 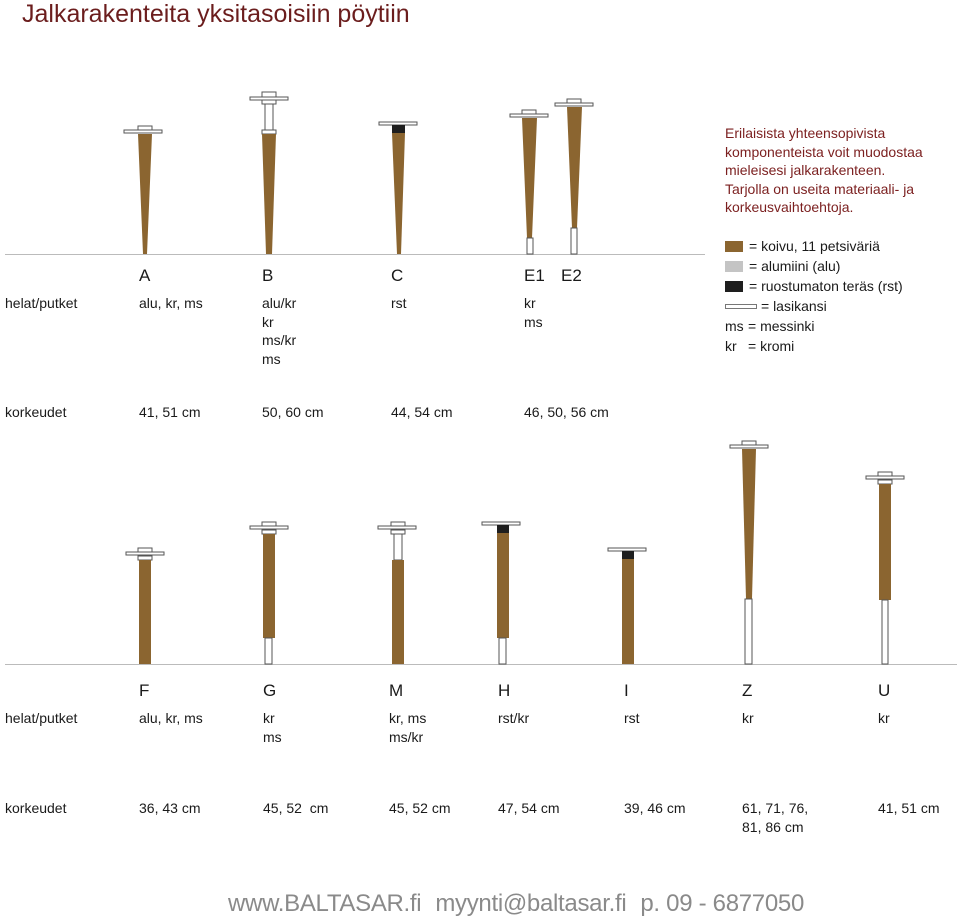 I want to click on model-label-u: U, so click(x=884, y=690).